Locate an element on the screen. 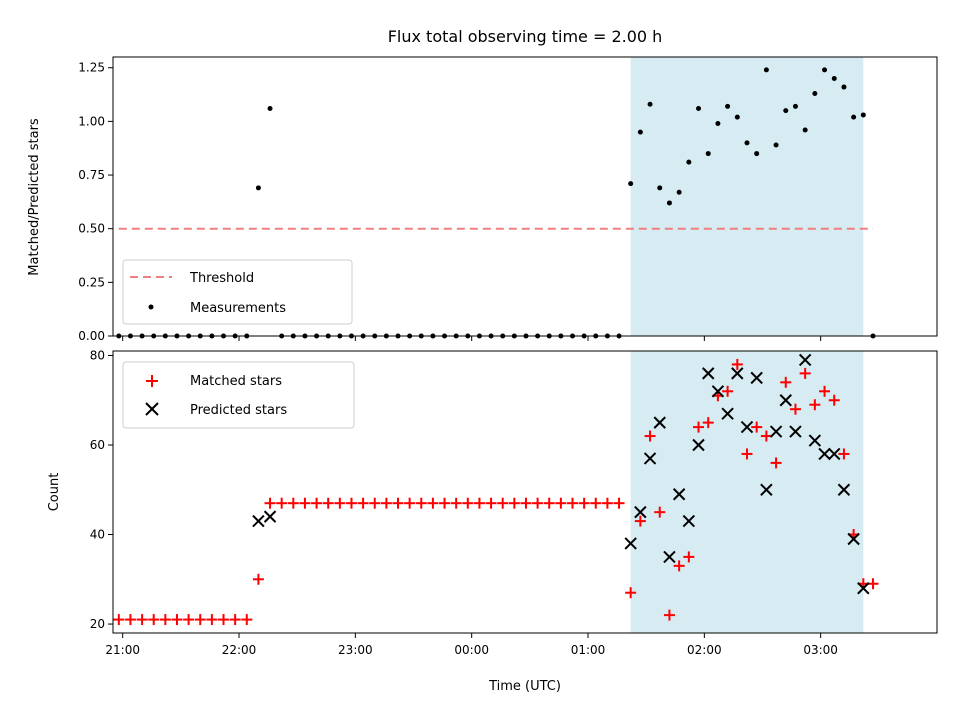 The width and height of the screenshot is (960, 720). x-tick-label: 03:00 is located at coordinates (820, 650).